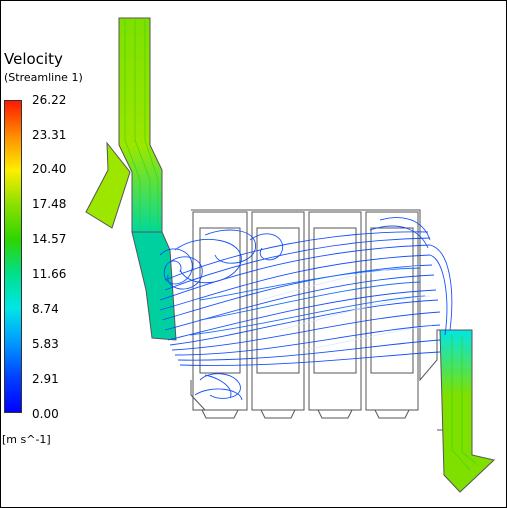 The height and width of the screenshot is (508, 507). I want to click on inlet-duct, so click(140, 125).